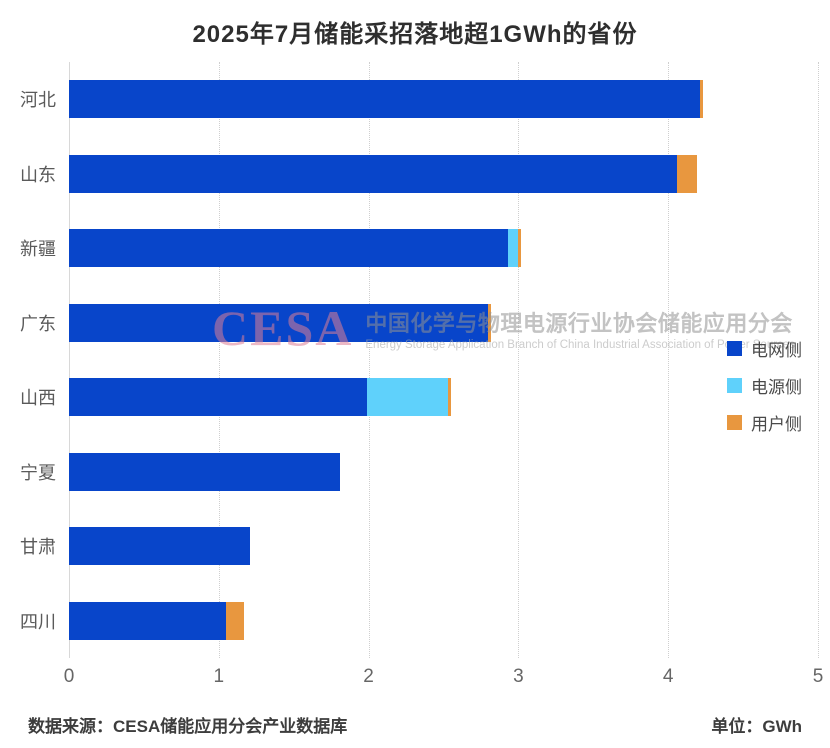 Image resolution: width=830 pixels, height=748 pixels. Describe the element at coordinates (818, 676) in the screenshot. I see `x-tick-label: 5` at that location.